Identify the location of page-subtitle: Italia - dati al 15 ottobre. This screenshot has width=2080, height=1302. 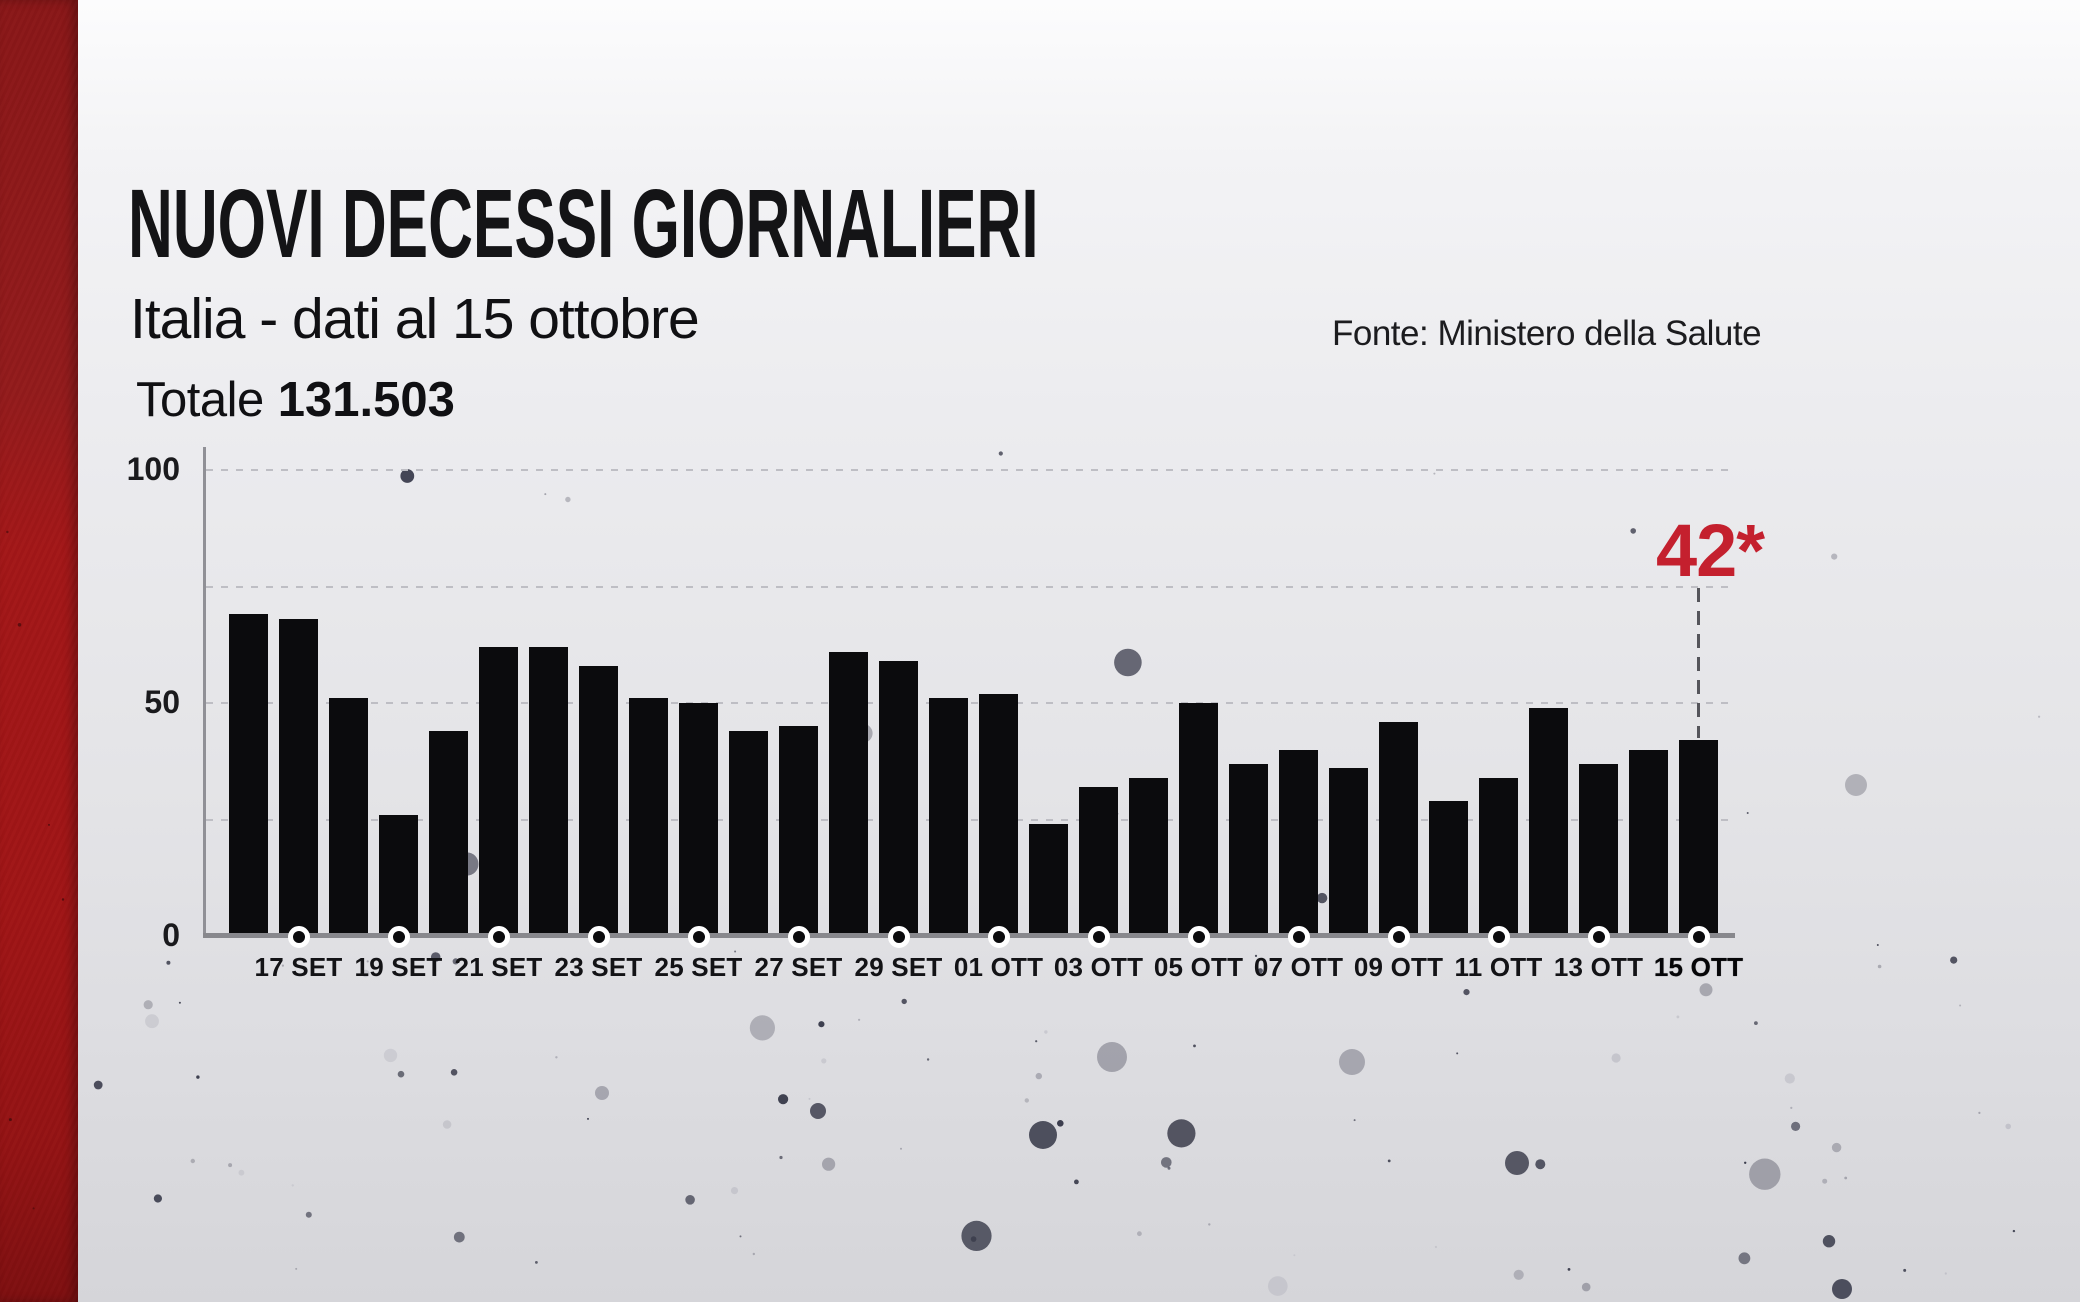
(415, 319).